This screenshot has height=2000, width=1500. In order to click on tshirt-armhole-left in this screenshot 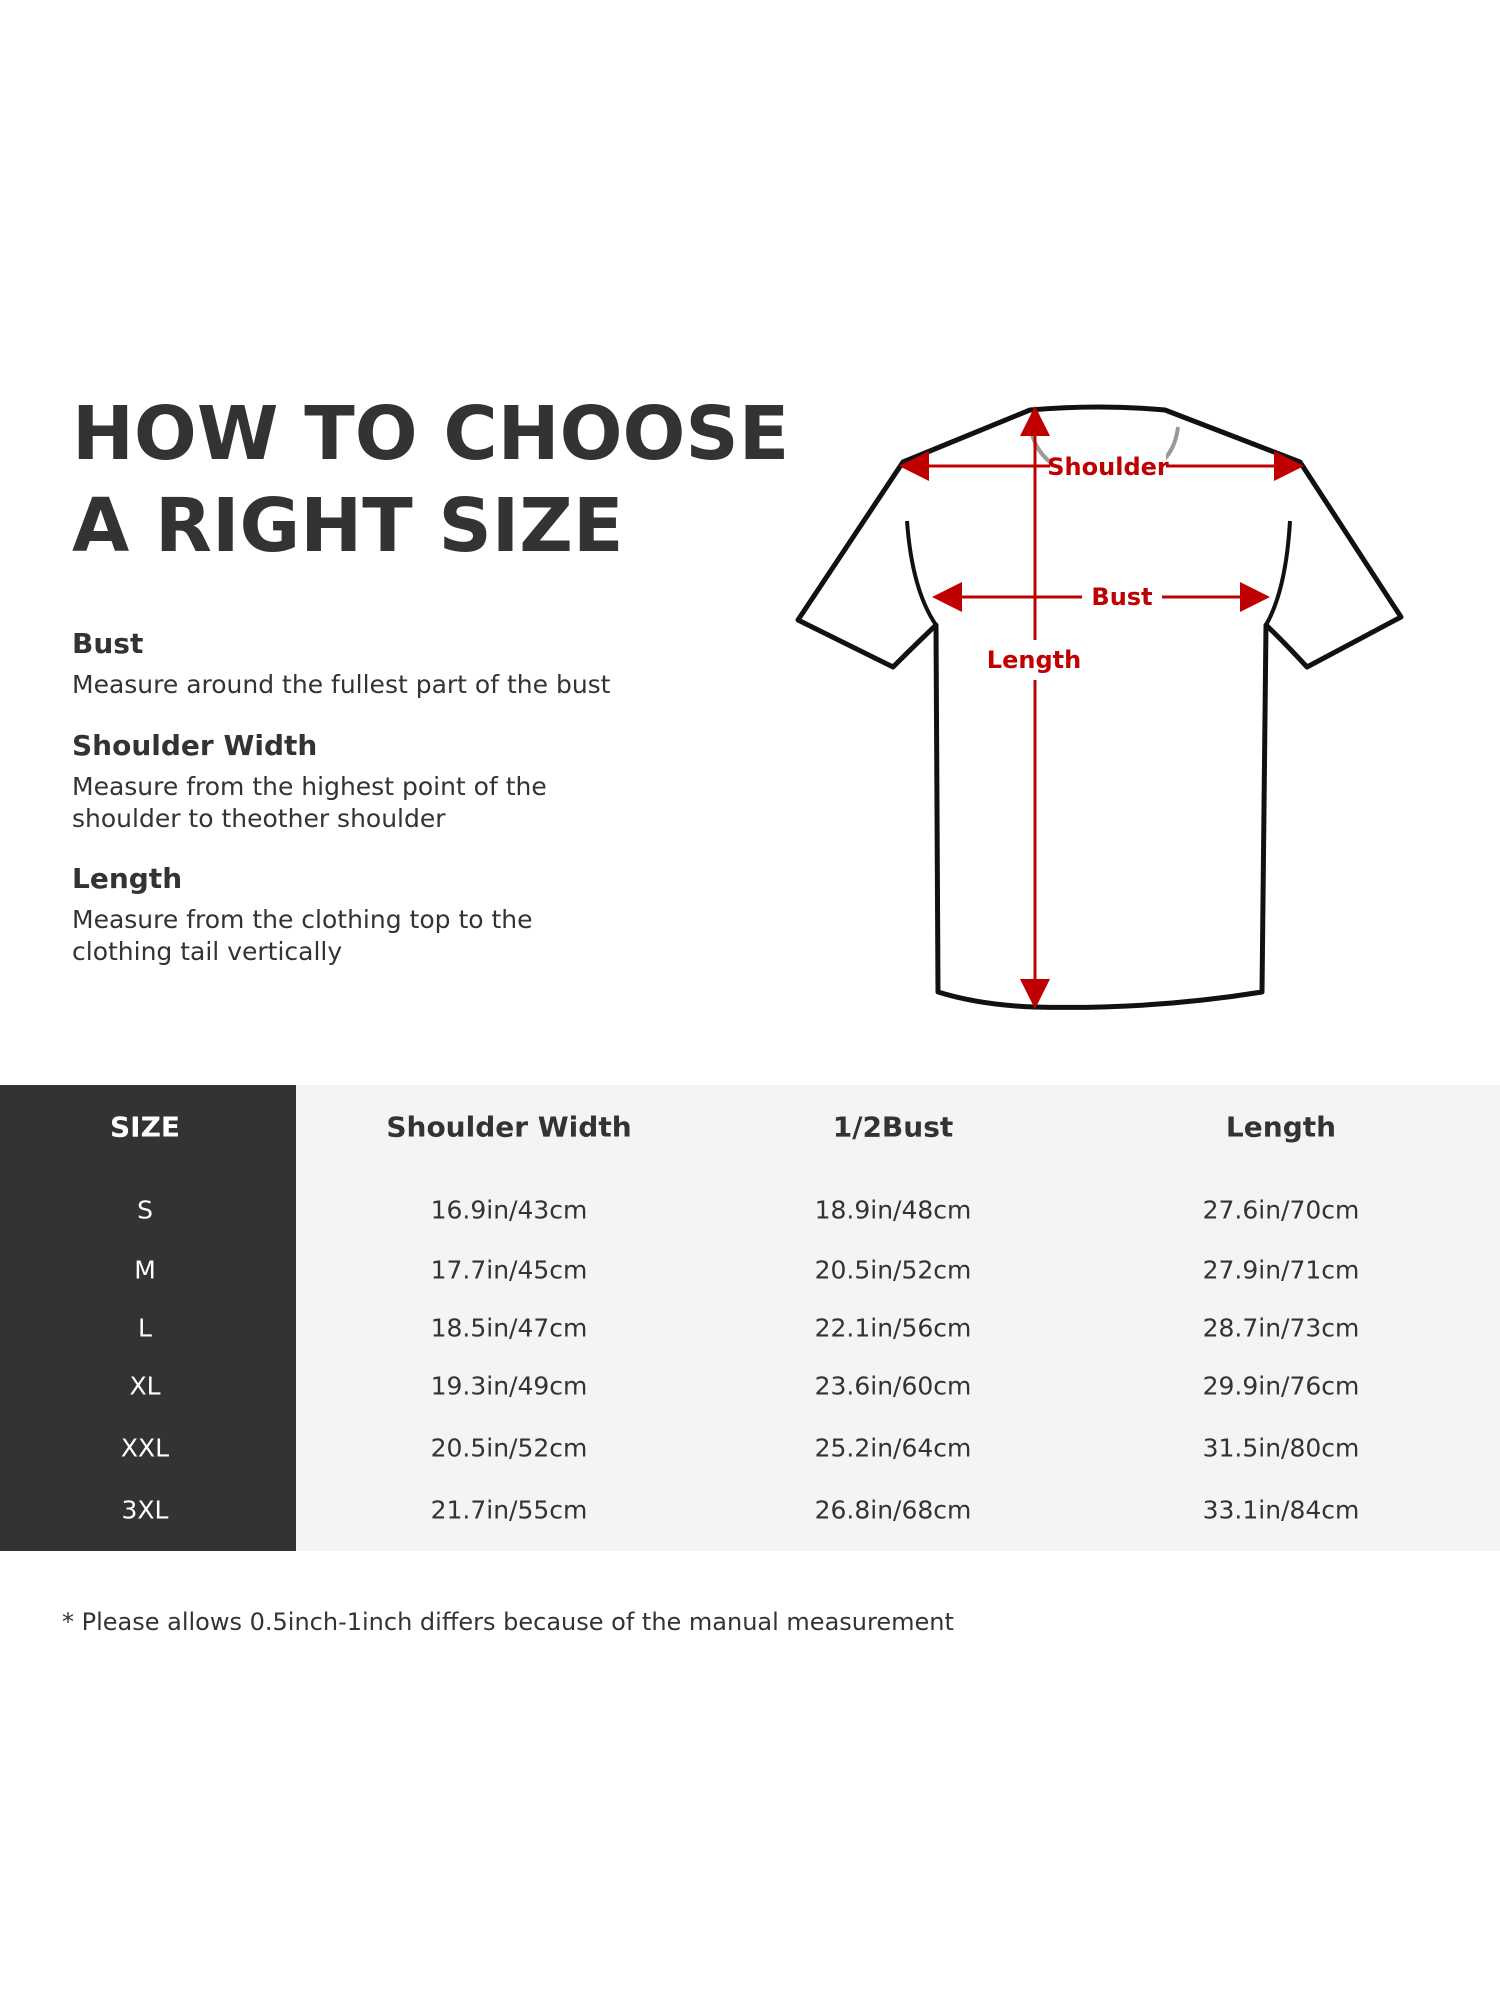, I will do `click(921, 573)`.